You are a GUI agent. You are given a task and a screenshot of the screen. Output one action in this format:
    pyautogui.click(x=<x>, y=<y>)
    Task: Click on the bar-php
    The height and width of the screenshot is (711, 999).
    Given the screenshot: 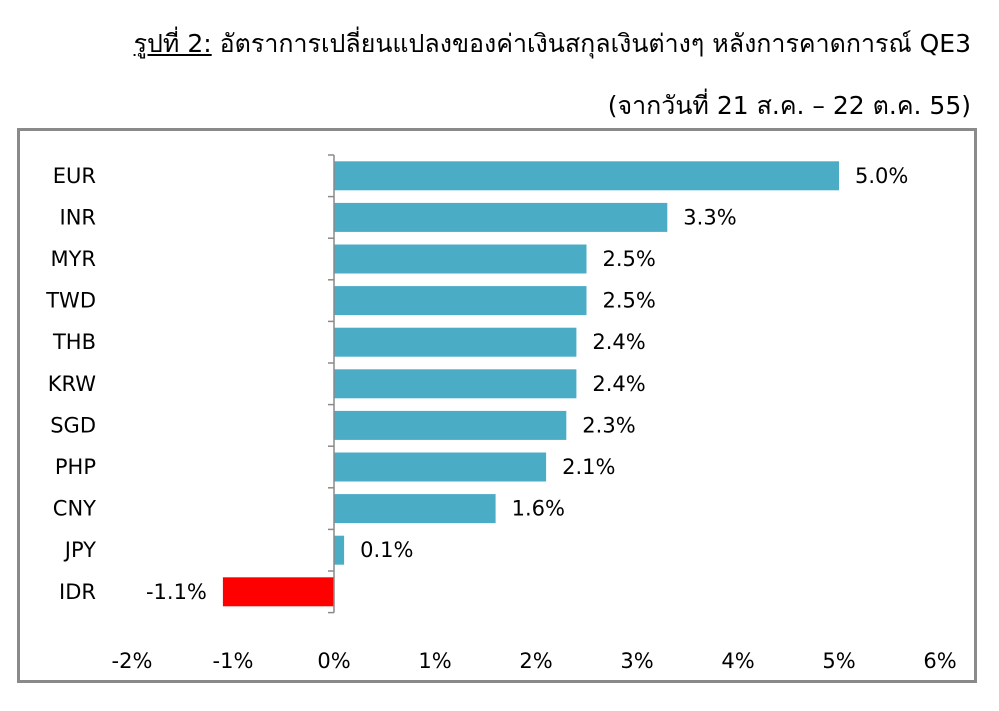 What is the action you would take?
    pyautogui.click(x=440, y=467)
    